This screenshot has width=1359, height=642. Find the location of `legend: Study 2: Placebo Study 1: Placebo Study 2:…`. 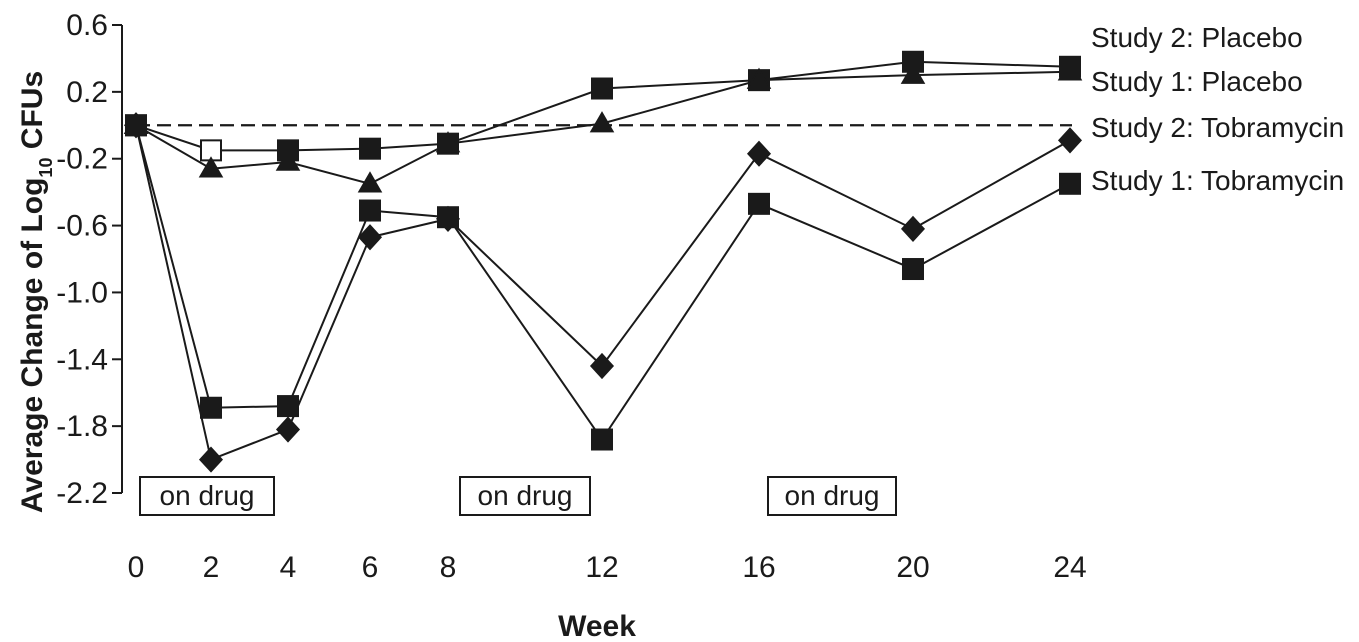

legend: Study 2: Placebo Study 1: Placebo Study 2:… is located at coordinates (1217, 109).